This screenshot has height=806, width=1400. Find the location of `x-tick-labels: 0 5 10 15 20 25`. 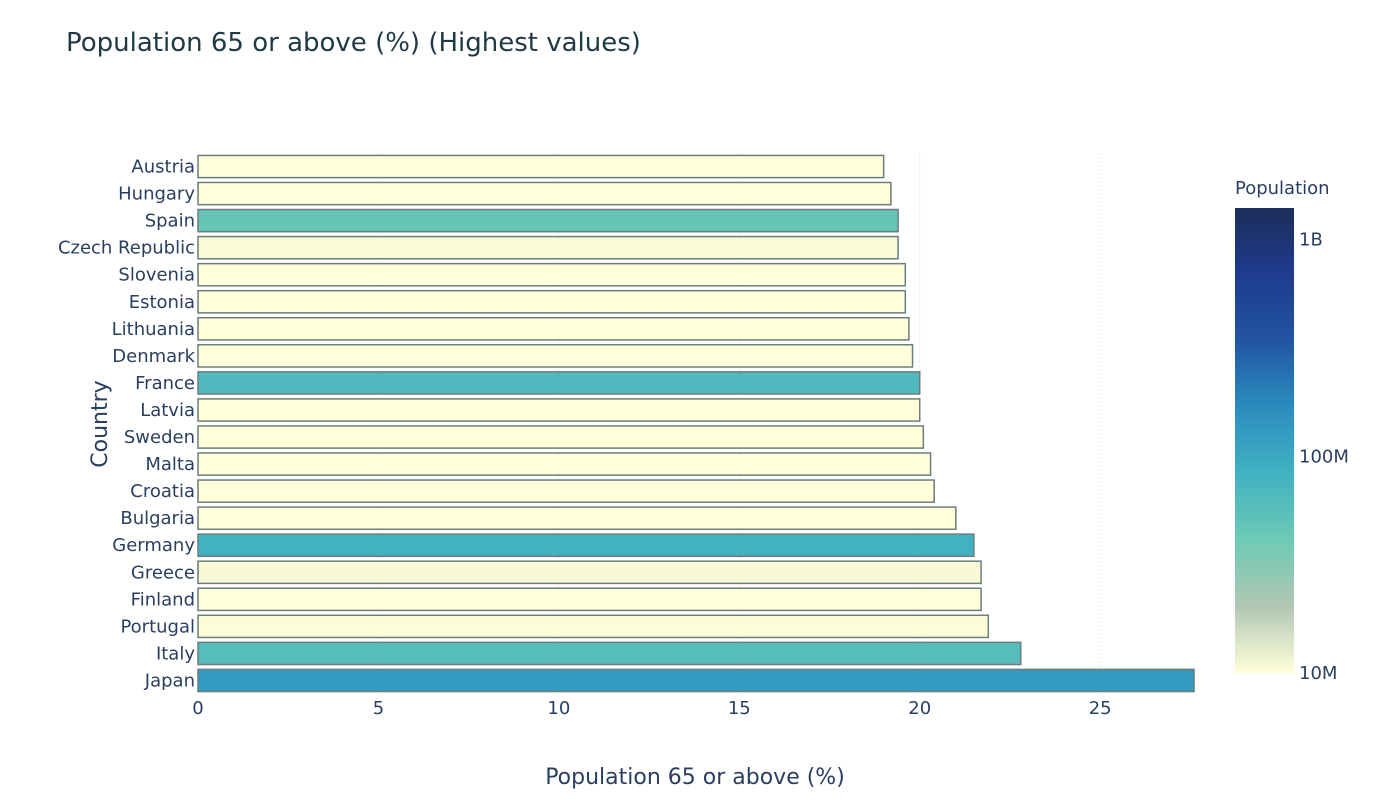

x-tick-labels: 0 5 10 15 20 25 is located at coordinates (651, 708).